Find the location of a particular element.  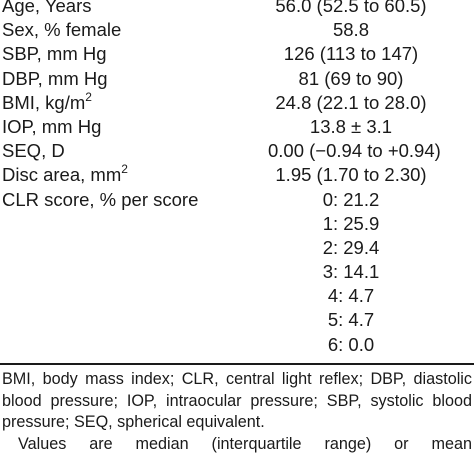

table-bottom-rule is located at coordinates (237, 364).